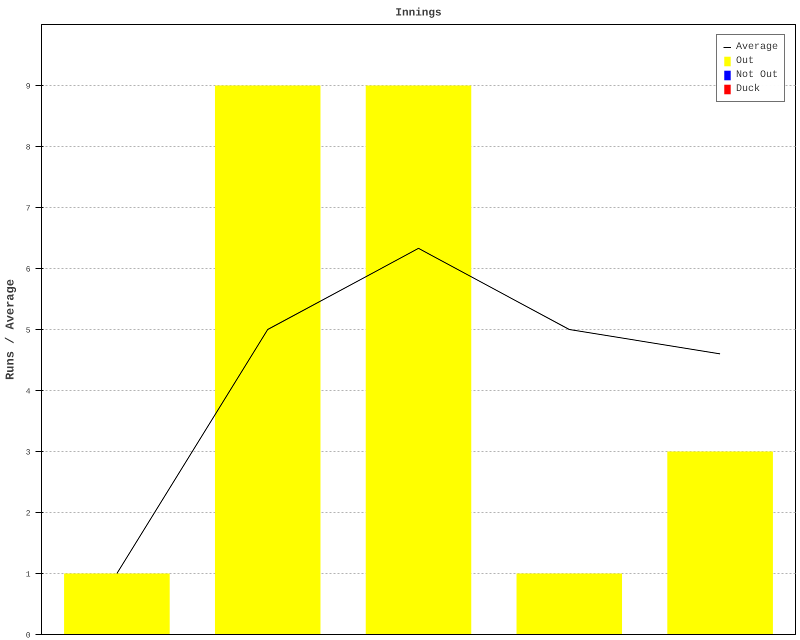 The width and height of the screenshot is (800, 640). Describe the element at coordinates (757, 75) in the screenshot. I see `legend-label: Not Out` at that location.